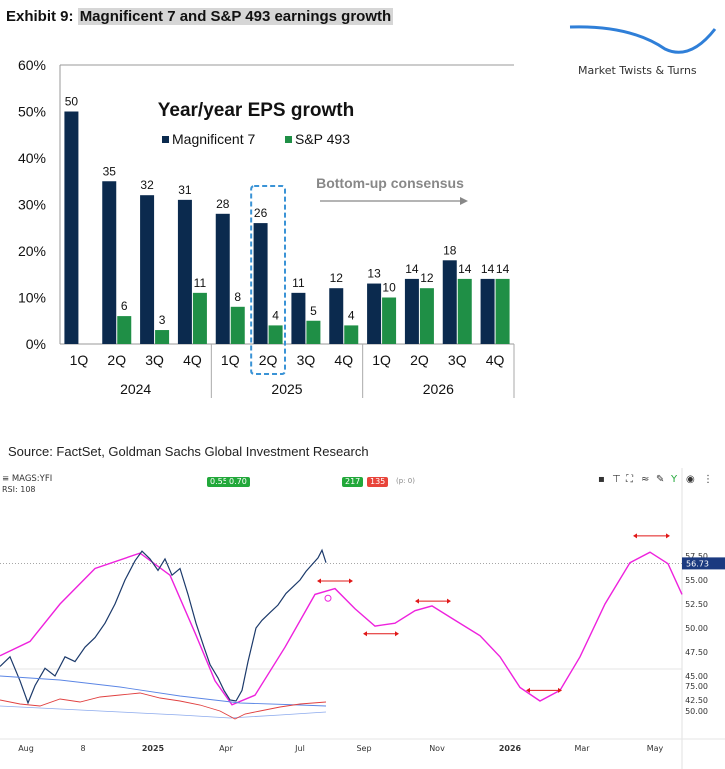  I want to click on data-label: 18, so click(450, 250).